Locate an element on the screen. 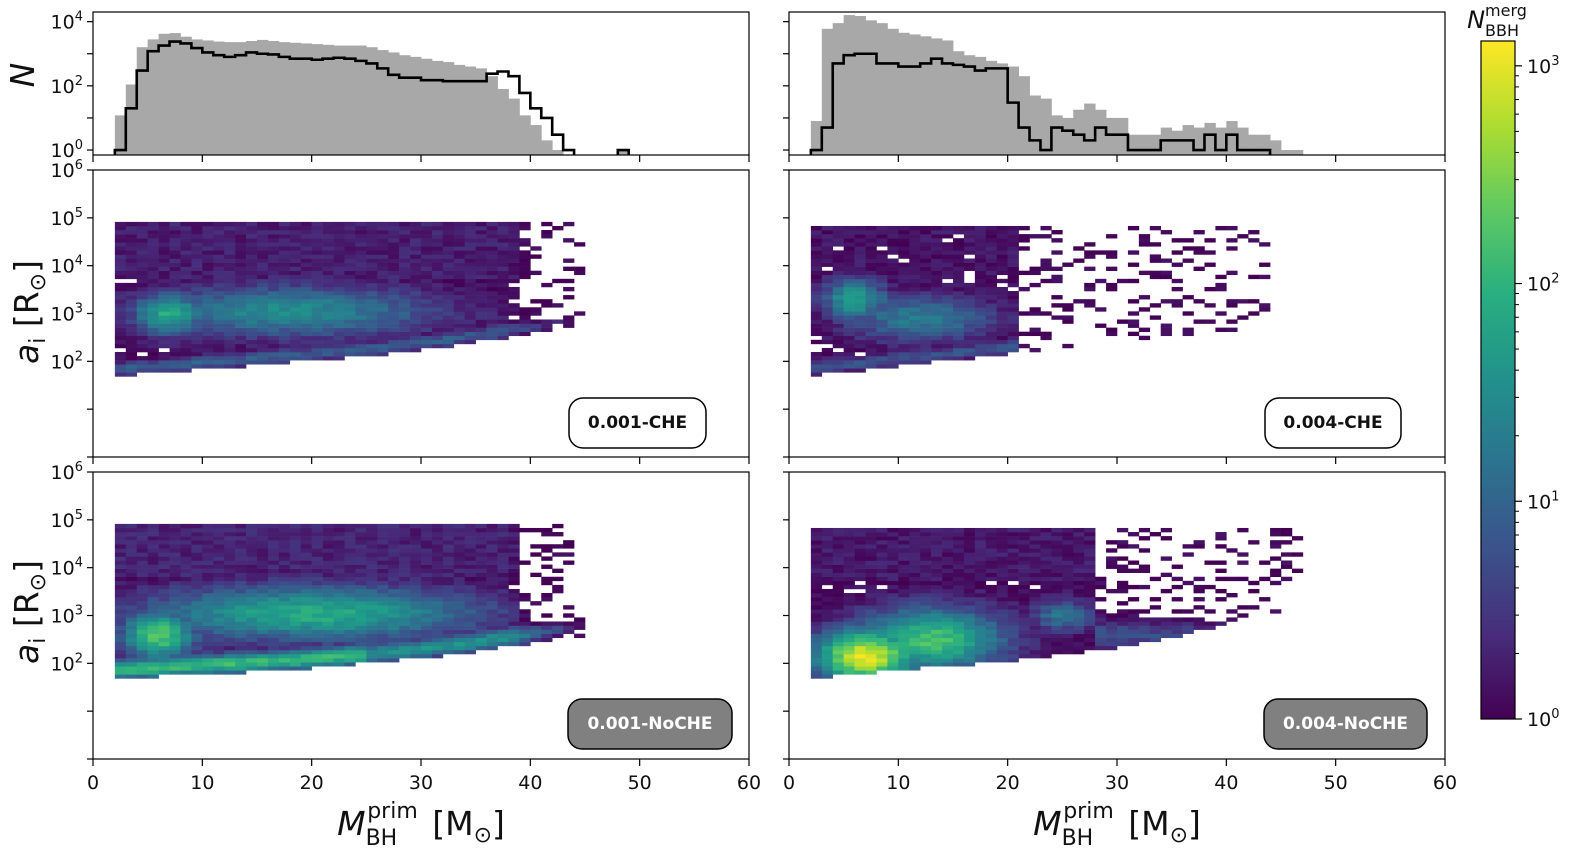 This screenshot has height=859, width=1578. y-tick-label: 106 is located at coordinates (67, 170).